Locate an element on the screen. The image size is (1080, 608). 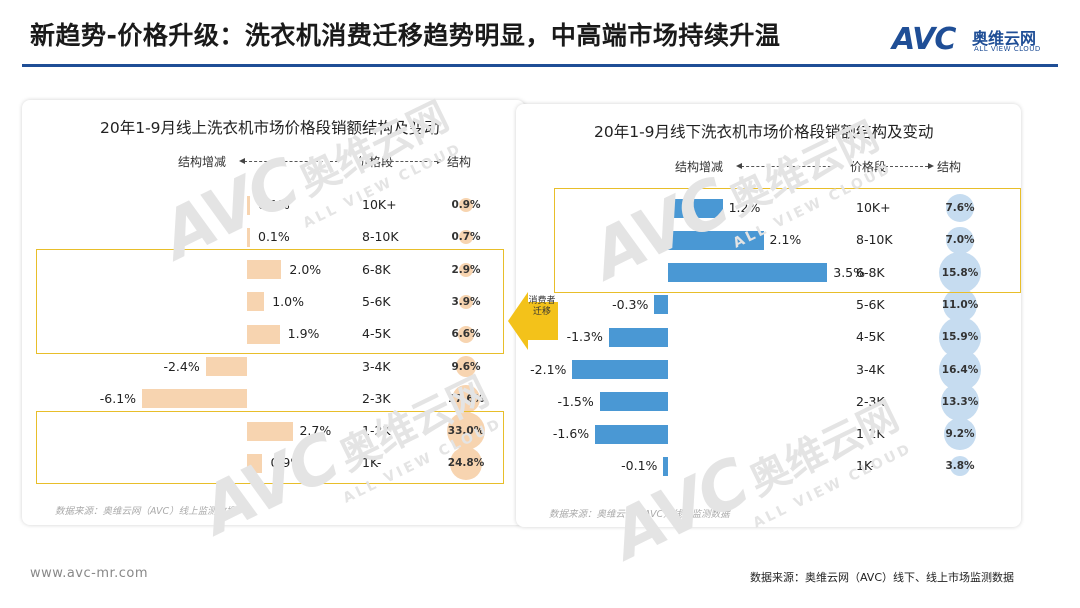
offline-segment-label: 2-3K is located at coordinates (870, 401).